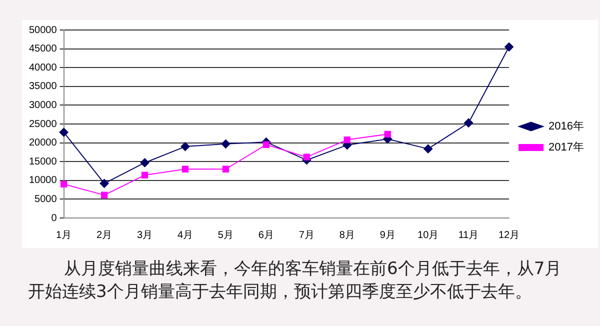 The image size is (600, 326). I want to click on x-tick-label: 8月, so click(347, 235).